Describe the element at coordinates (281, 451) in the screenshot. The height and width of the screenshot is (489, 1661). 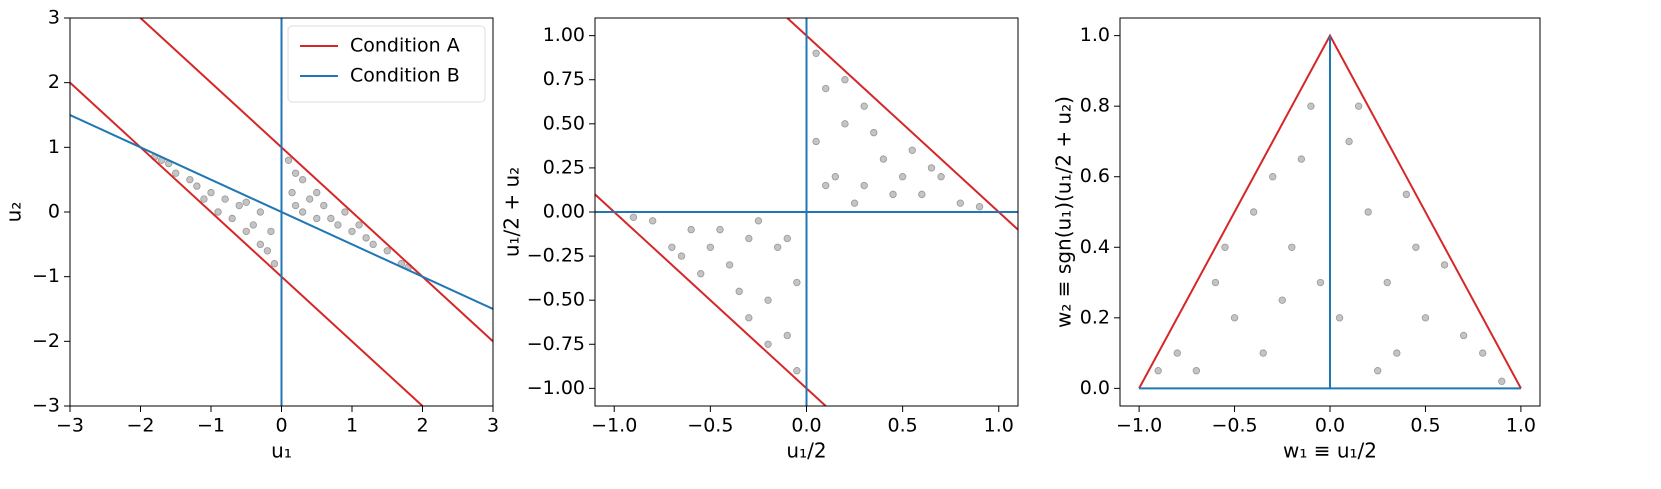
I see `x-axis-label: u₁` at that location.